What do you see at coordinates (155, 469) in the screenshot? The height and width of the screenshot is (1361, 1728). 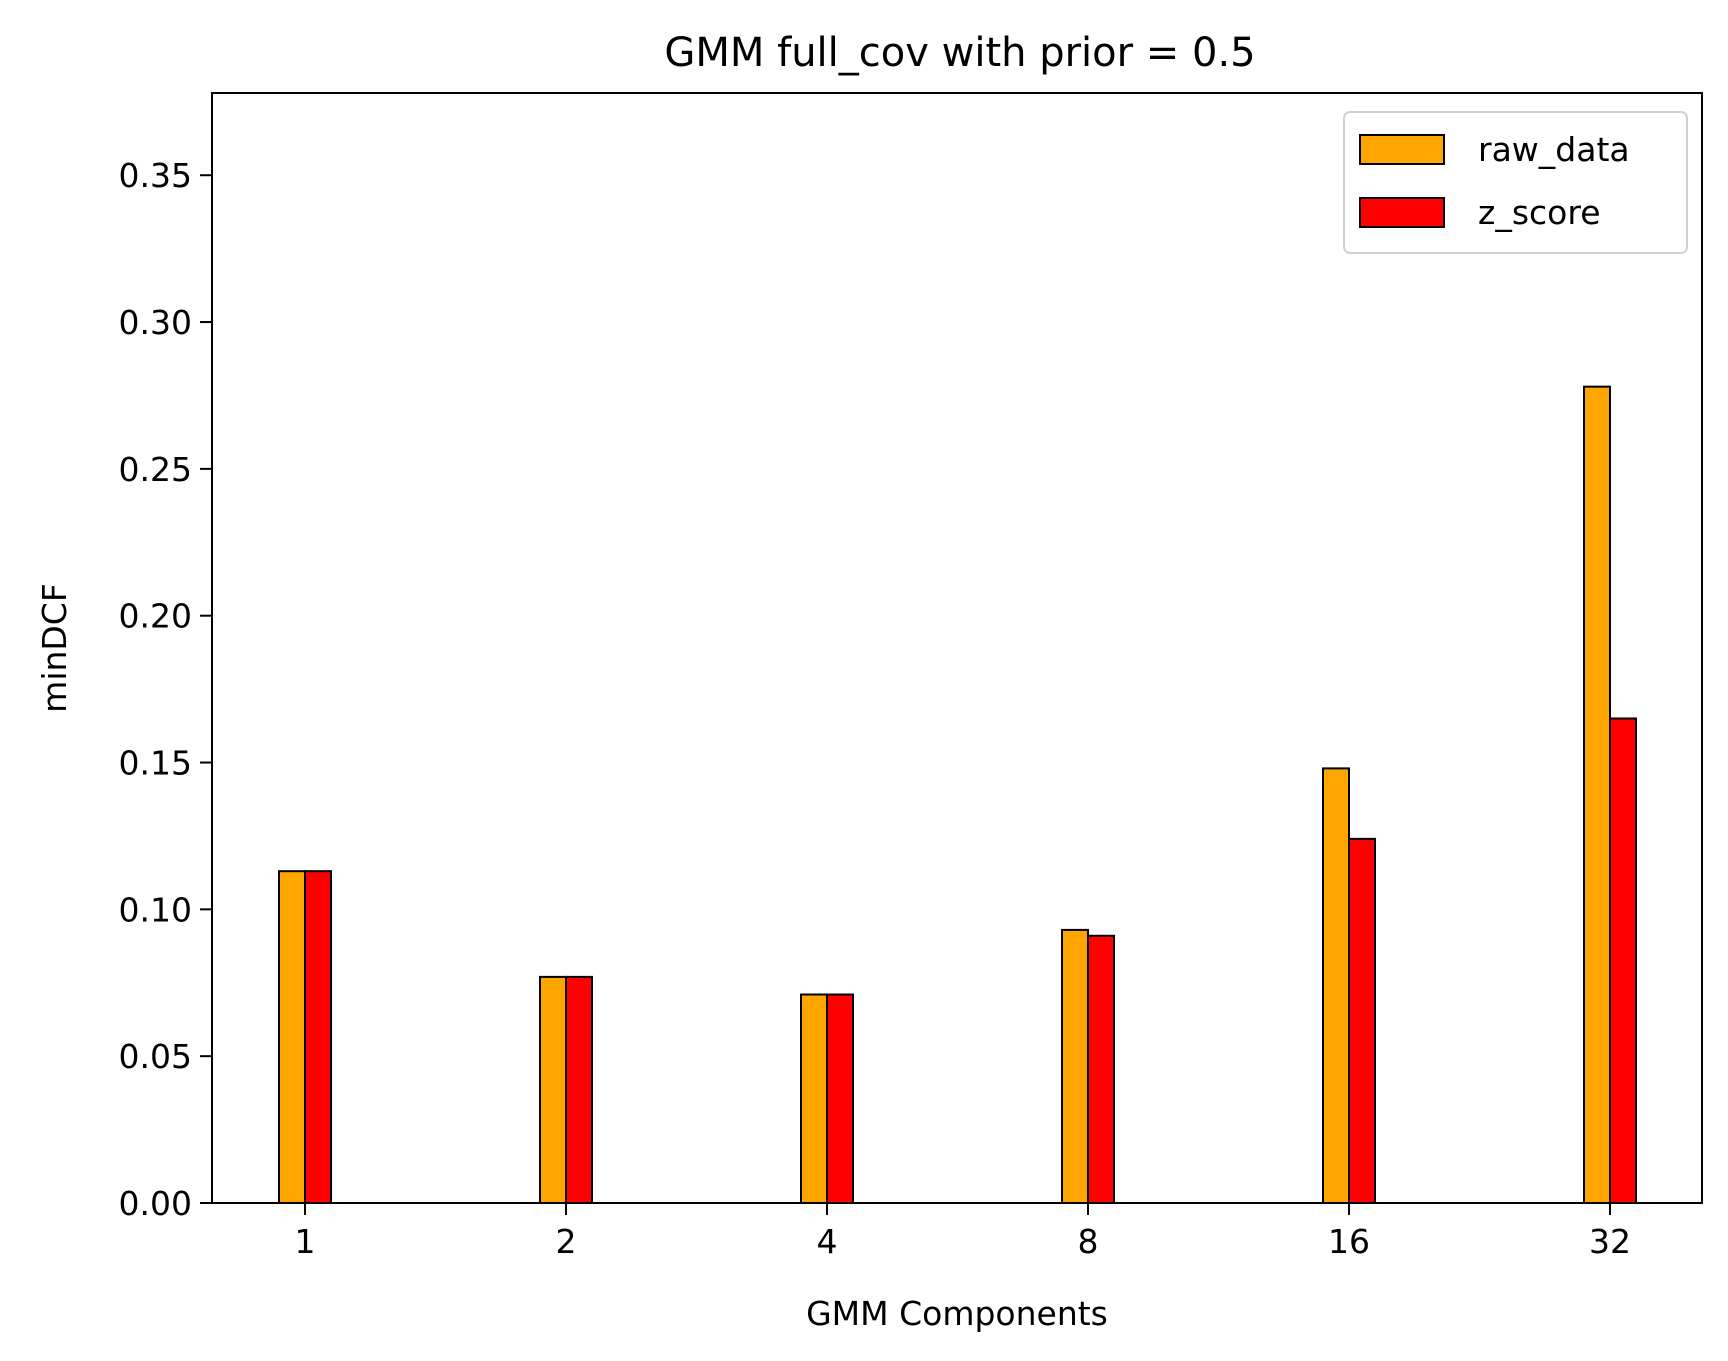 I see `y-tick-label: 0.25` at bounding box center [155, 469].